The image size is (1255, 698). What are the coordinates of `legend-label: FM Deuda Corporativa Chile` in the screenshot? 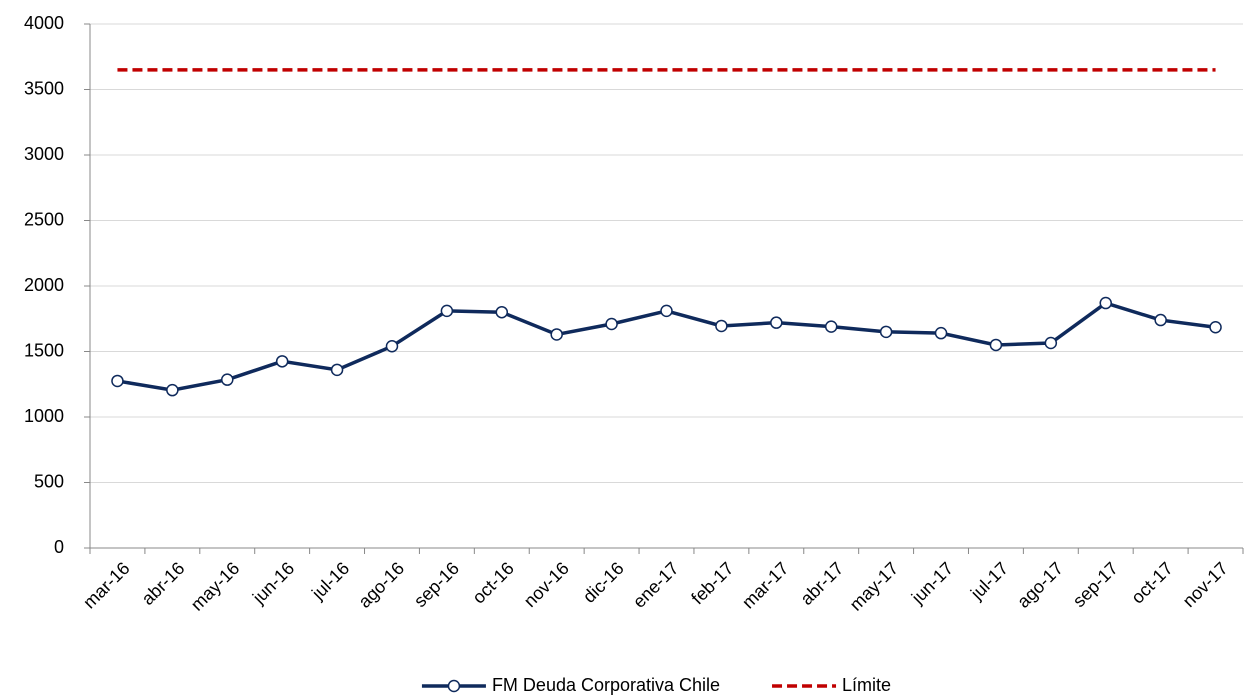 It's located at (606, 685).